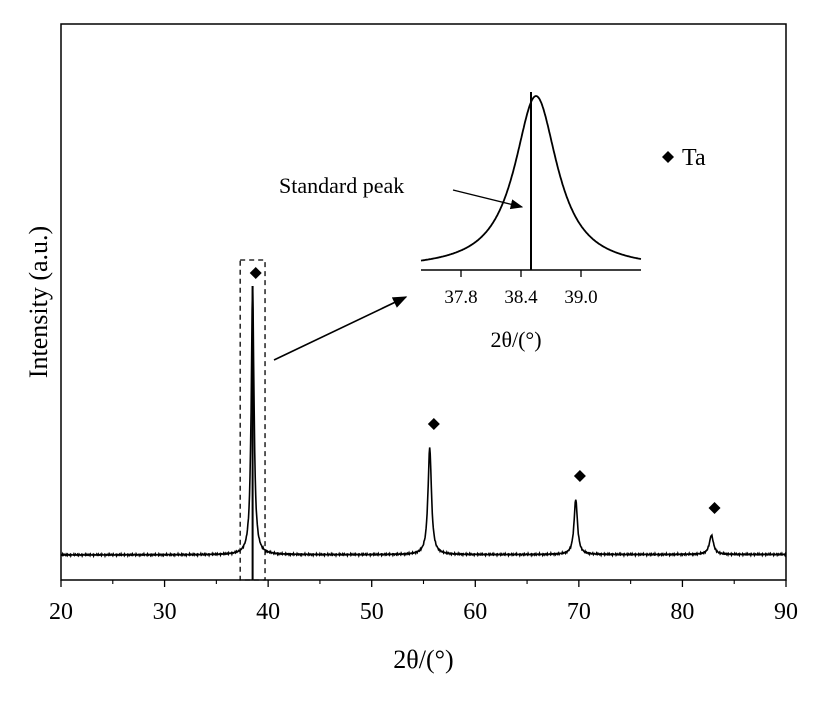 Image resolution: width=816 pixels, height=709 pixels. What do you see at coordinates (786, 612) in the screenshot?
I see `x-tick-label: 90` at bounding box center [786, 612].